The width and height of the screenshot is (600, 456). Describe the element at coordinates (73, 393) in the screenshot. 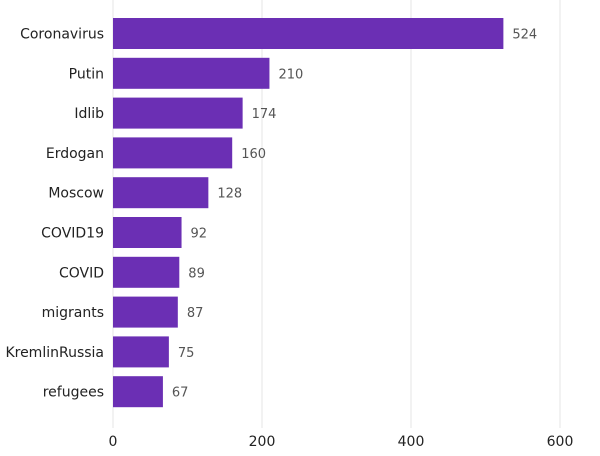

I see `category-label-refugees: refugees` at that location.